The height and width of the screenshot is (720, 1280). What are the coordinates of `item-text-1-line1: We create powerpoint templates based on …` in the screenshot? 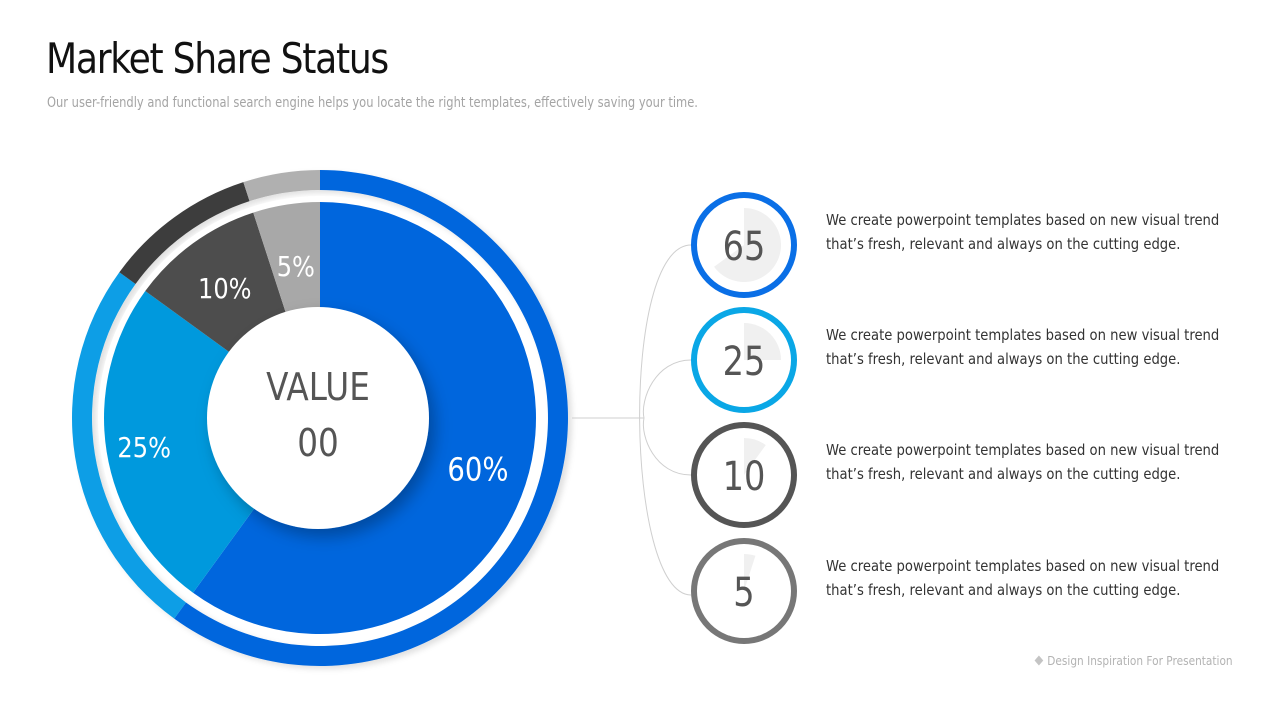 It's located at (1023, 220).